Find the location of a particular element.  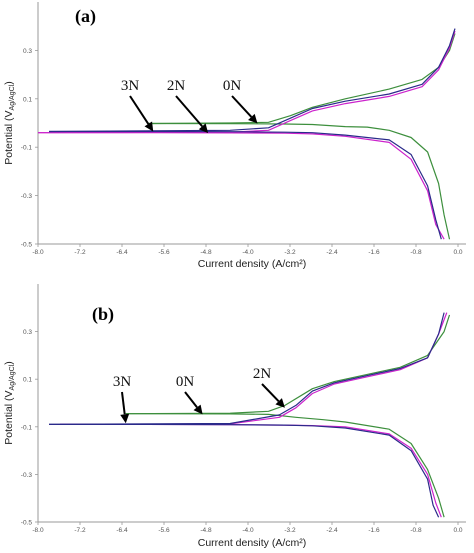

panel-label: (a) is located at coordinates (85, 16).